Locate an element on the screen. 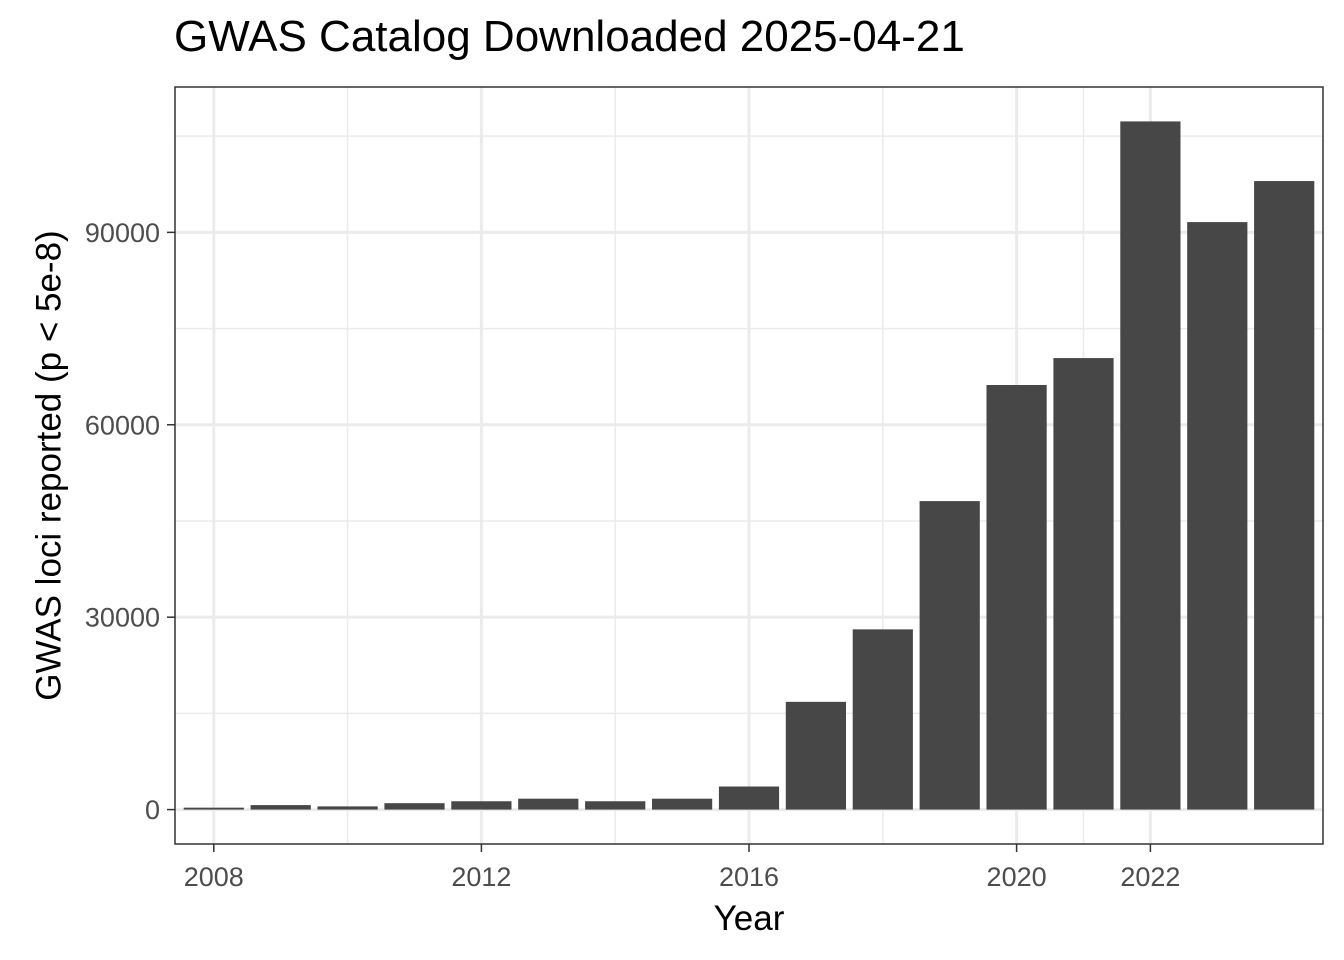 The width and height of the screenshot is (1344, 960). chart-title: GWAS Catalog Downloaded 2025-04-21 is located at coordinates (569, 36).